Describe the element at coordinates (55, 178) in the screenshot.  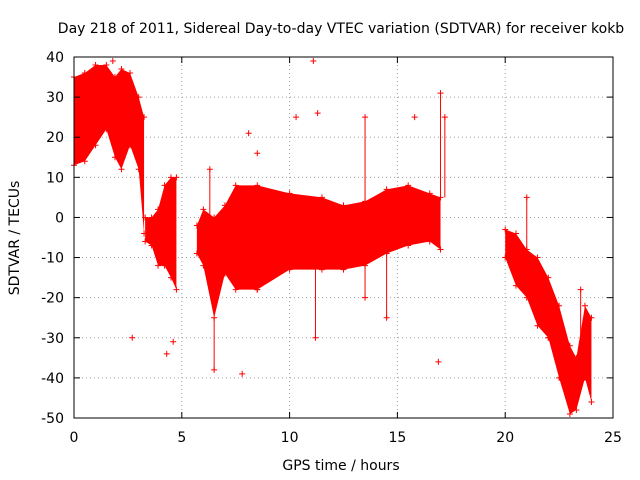
I see `y-tick-label: 10` at that location.